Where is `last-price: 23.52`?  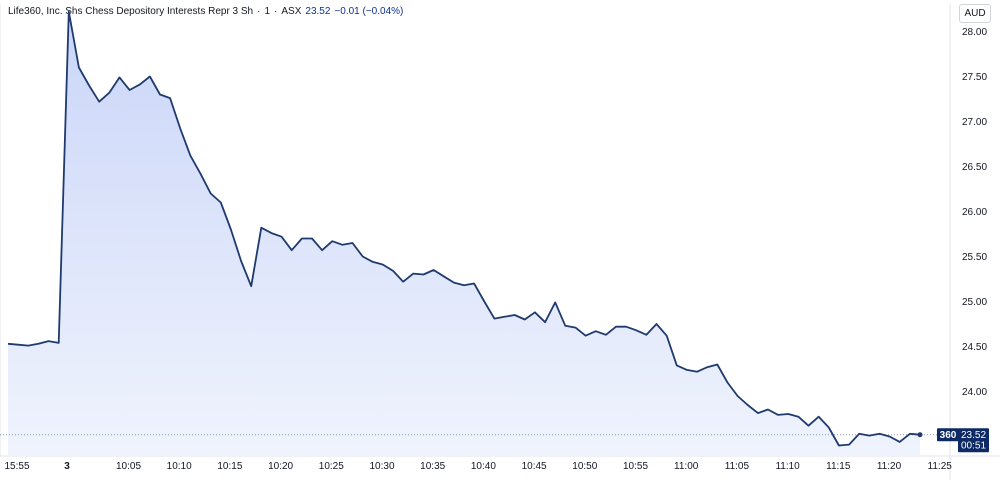 last-price: 23.52 is located at coordinates (318, 11).